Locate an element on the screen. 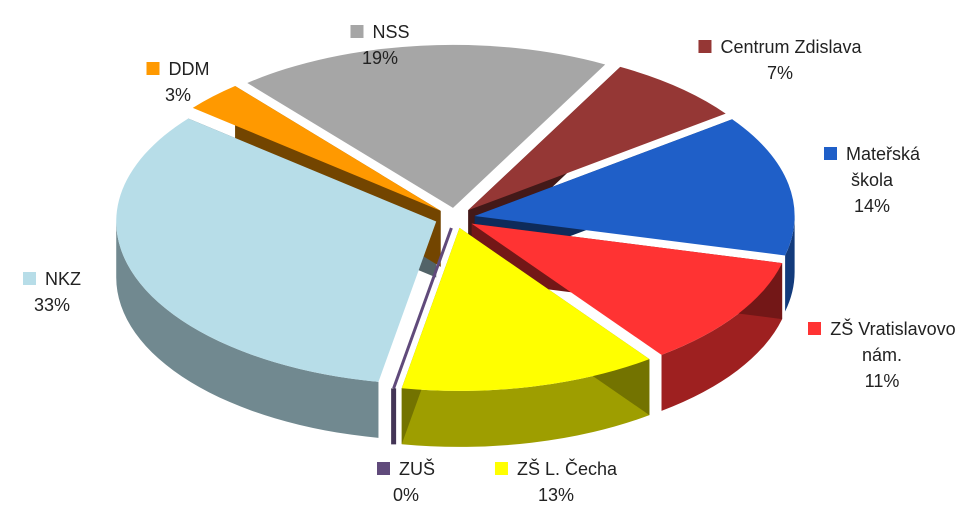  data-label: ZŠ L. Čecha 13% is located at coordinates (556, 482).